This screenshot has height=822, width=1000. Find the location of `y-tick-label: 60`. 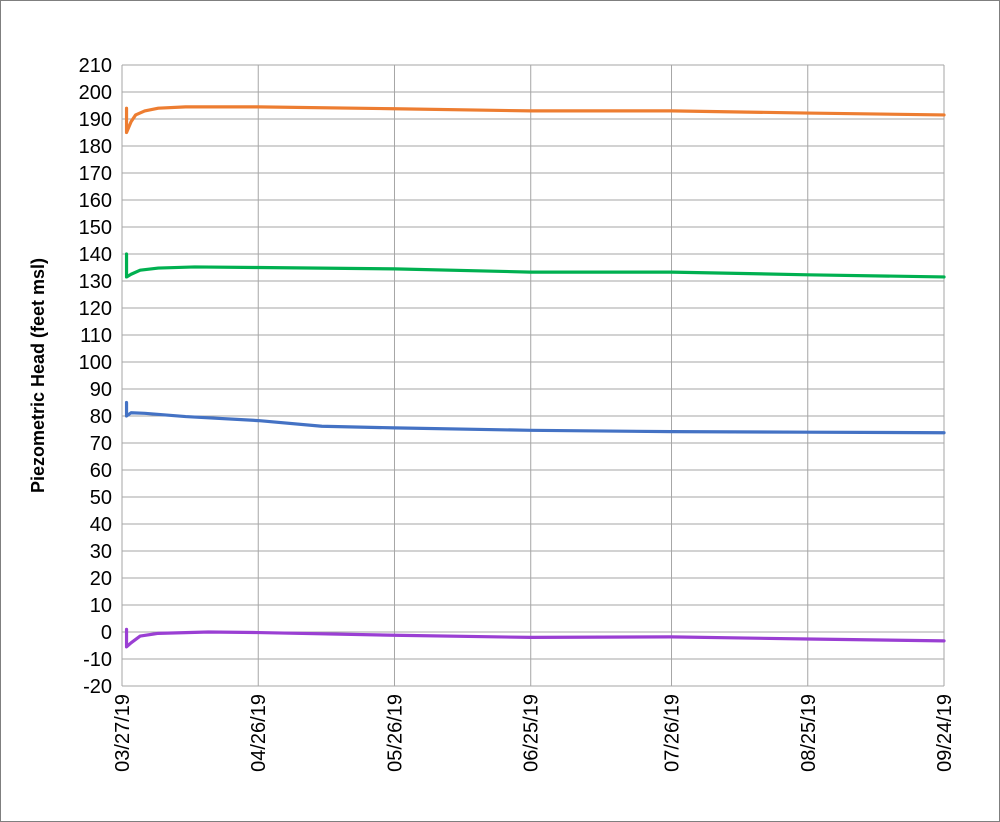

y-tick-label: 60 is located at coordinates (101, 471).